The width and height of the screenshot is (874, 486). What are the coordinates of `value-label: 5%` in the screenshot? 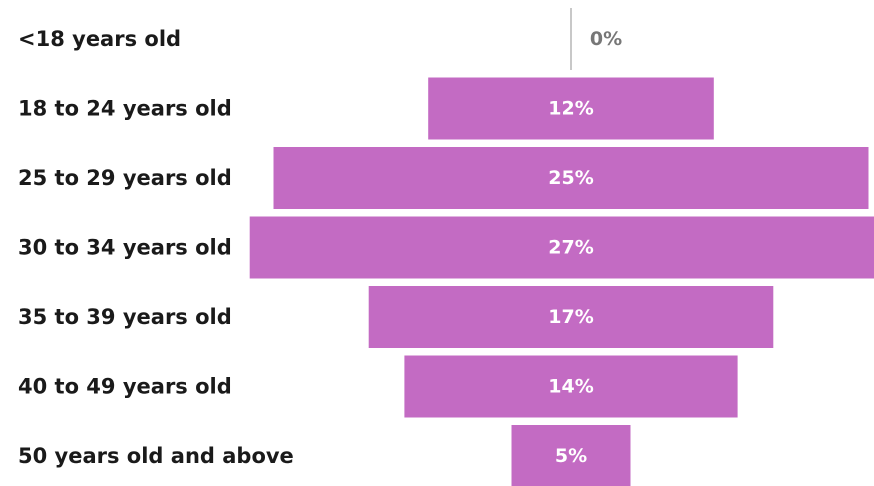 It's located at (571, 456).